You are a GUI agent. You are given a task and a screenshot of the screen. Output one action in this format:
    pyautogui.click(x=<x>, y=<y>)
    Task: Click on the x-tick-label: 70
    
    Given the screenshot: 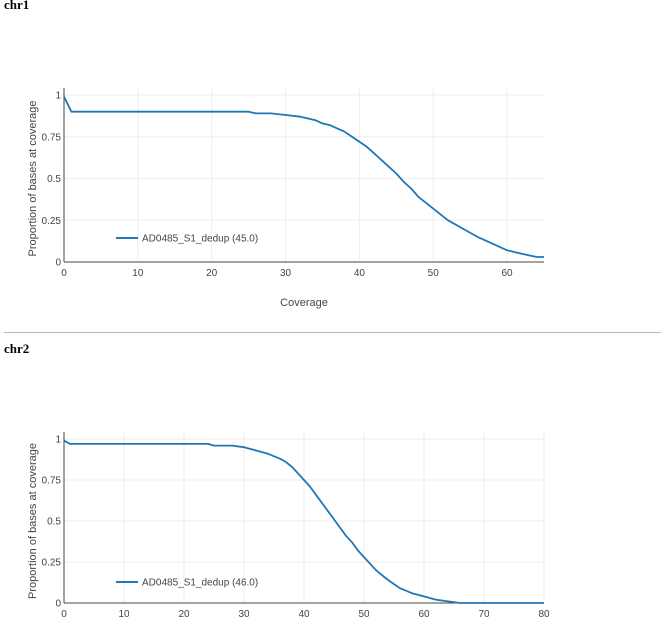 What is the action you would take?
    pyautogui.click(x=484, y=614)
    